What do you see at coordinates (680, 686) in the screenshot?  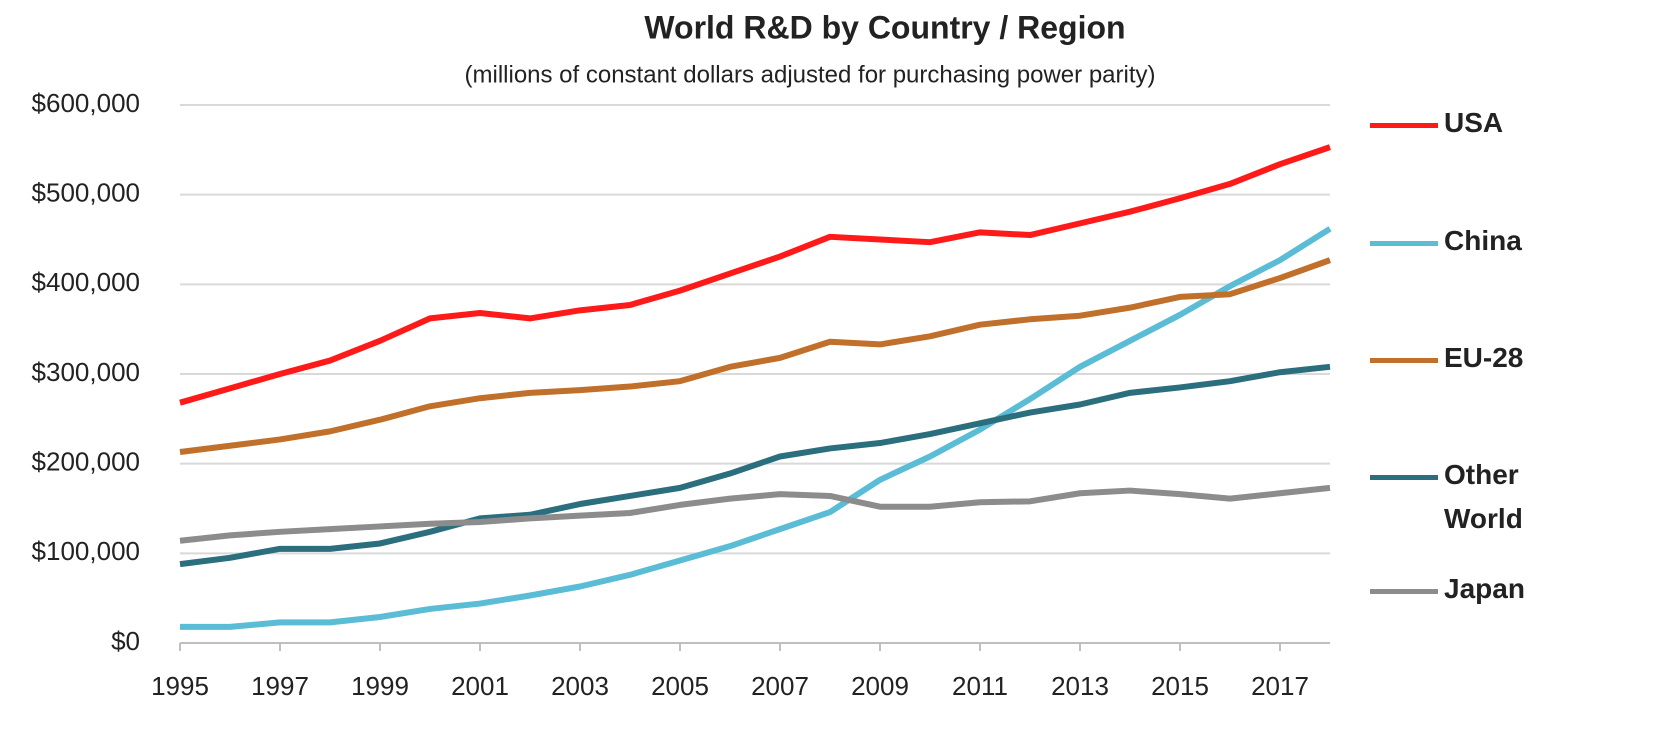 I see `x-tick-label: 2005` at bounding box center [680, 686].